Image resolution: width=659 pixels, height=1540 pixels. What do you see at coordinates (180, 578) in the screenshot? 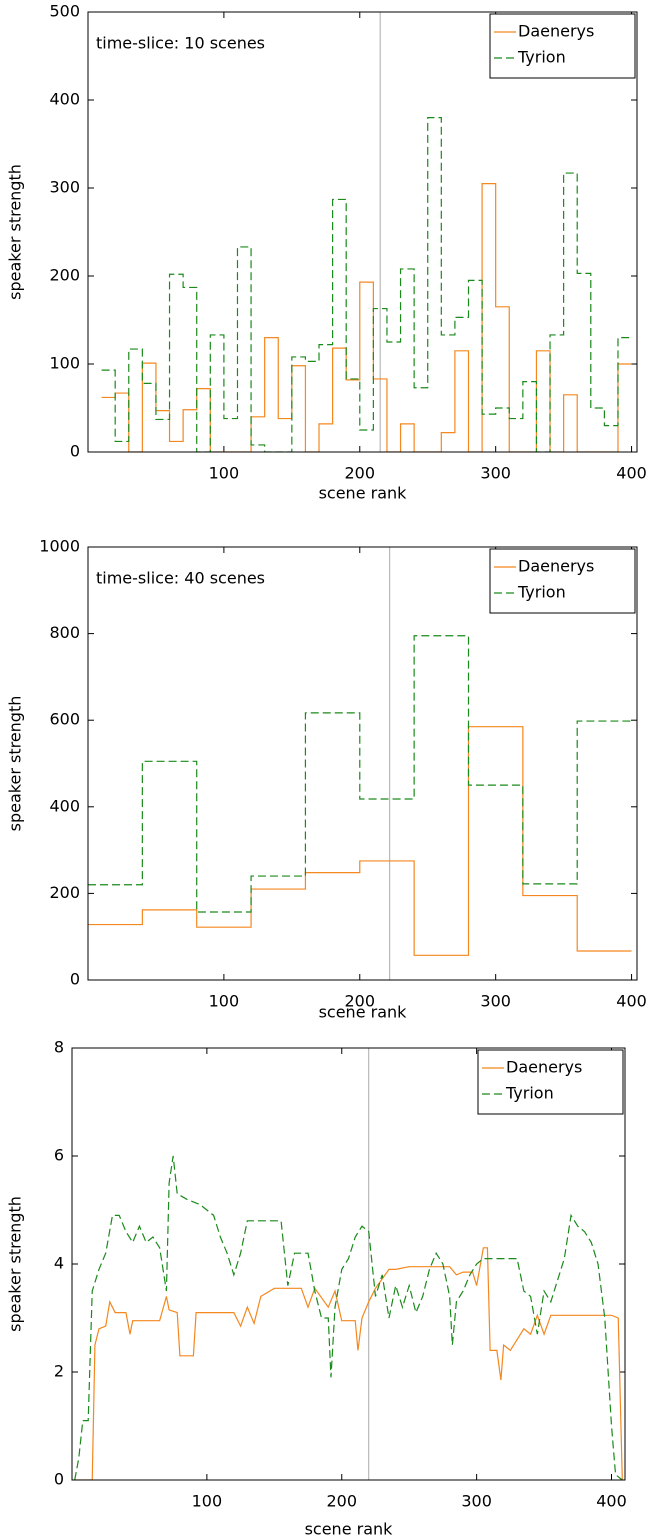
I see `annotation: time-slice: 40 scenes` at bounding box center [180, 578].